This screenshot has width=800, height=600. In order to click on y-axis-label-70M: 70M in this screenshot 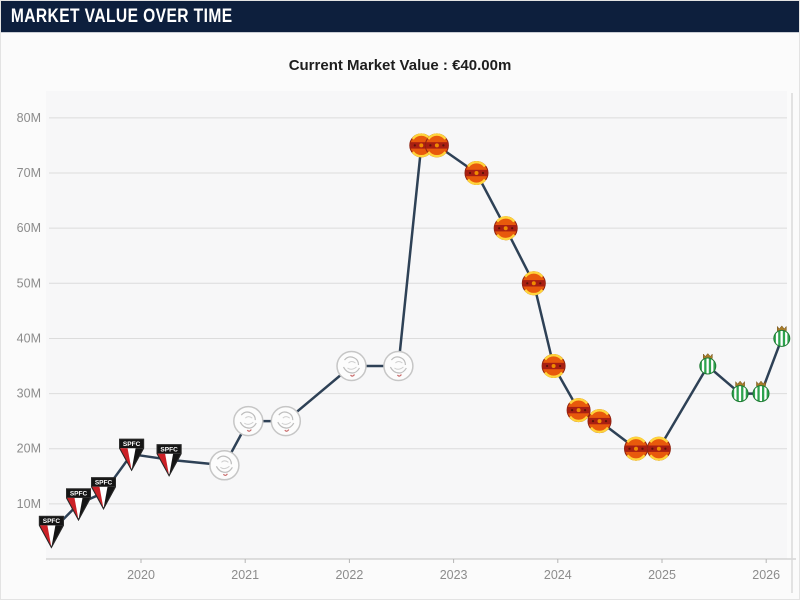, I will do `click(29, 173)`.